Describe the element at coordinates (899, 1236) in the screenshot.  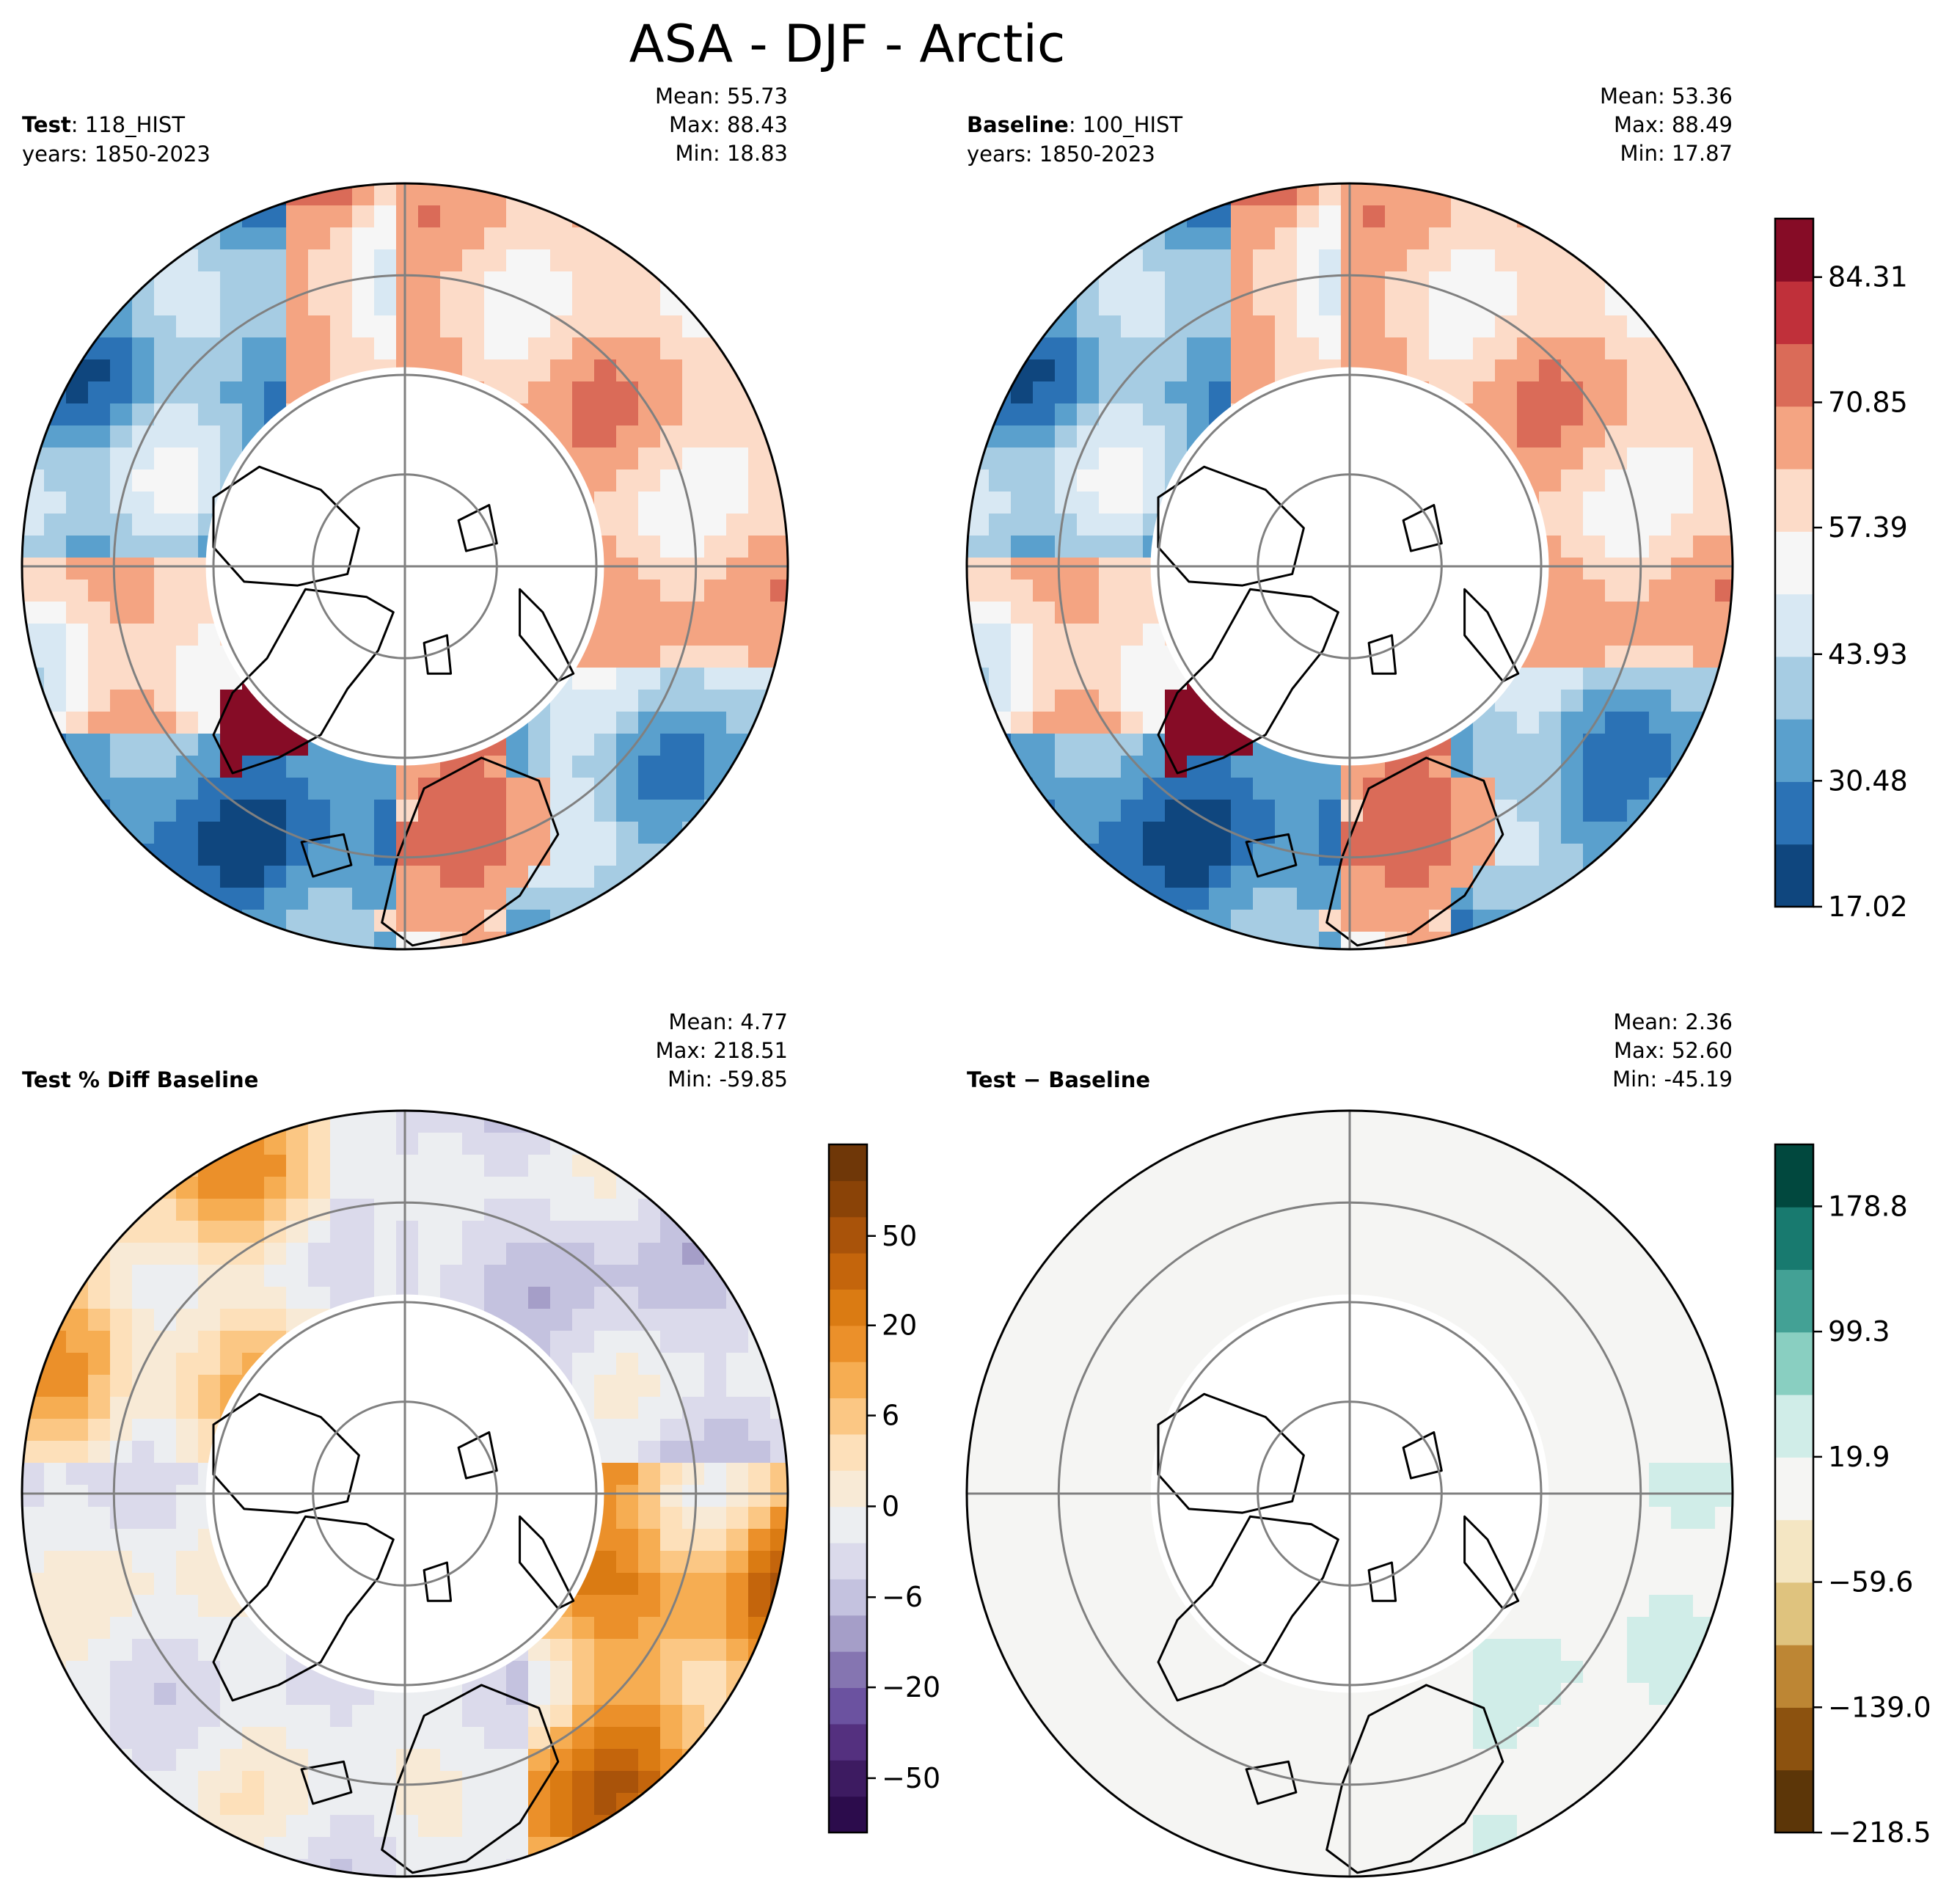
I see `cb-pct-tick-label: 50` at that location.